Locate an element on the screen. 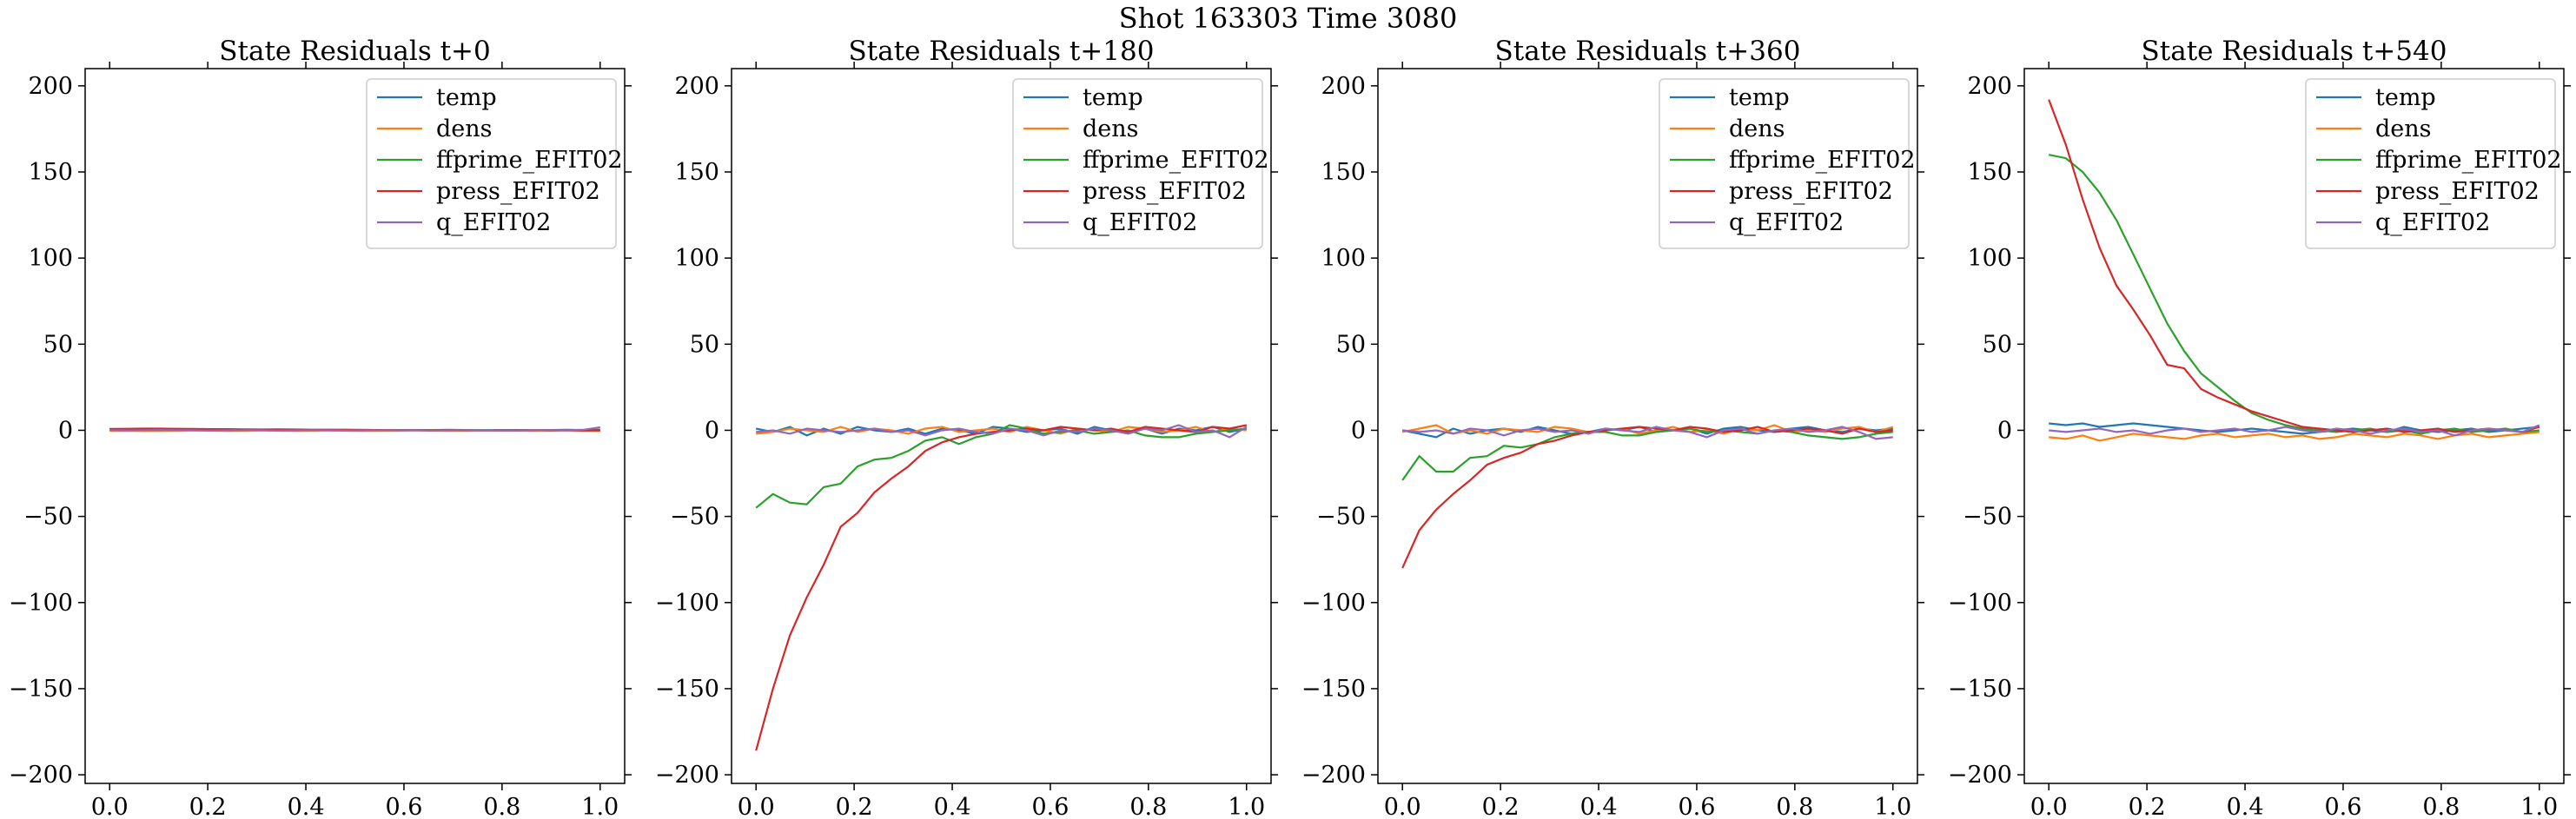  x-tick-label: 0.4 is located at coordinates (952, 806).